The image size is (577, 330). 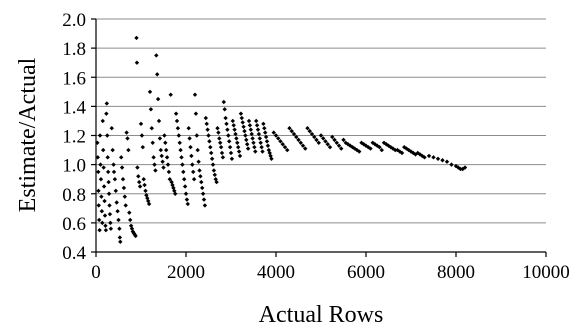 I want to click on y-tick-label: 0.4, so click(x=74, y=253).